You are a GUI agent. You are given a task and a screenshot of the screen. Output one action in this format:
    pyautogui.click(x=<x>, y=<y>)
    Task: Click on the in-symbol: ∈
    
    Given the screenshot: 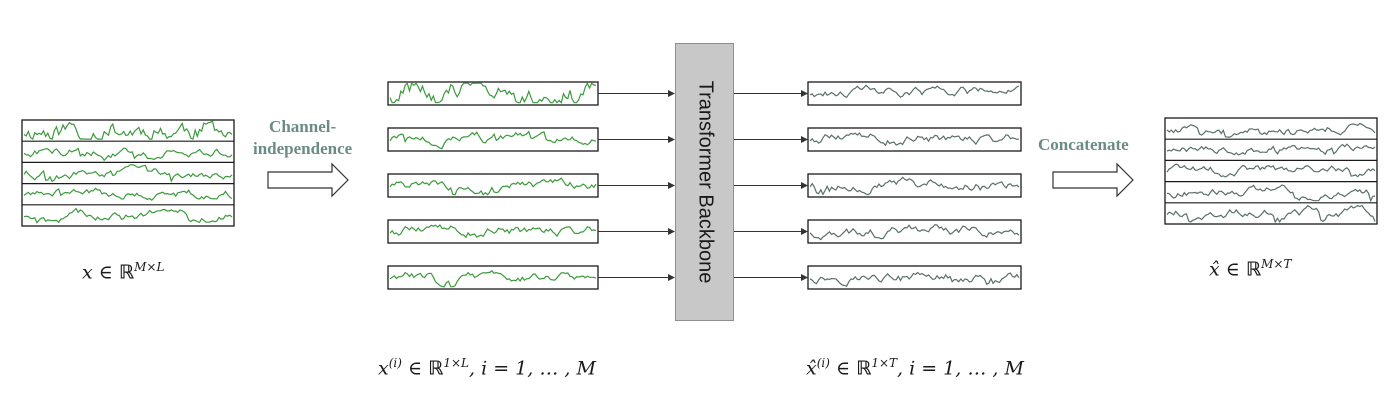 What is the action you would take?
    pyautogui.click(x=105, y=272)
    